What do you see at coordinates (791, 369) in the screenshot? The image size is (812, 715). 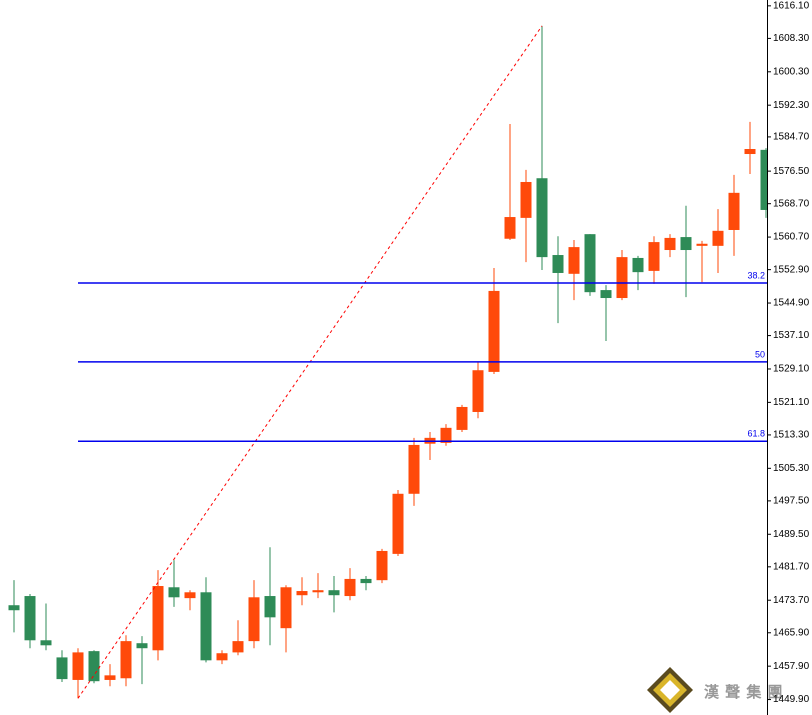 I see `y-tick-label: 1529.10` at bounding box center [791, 369].